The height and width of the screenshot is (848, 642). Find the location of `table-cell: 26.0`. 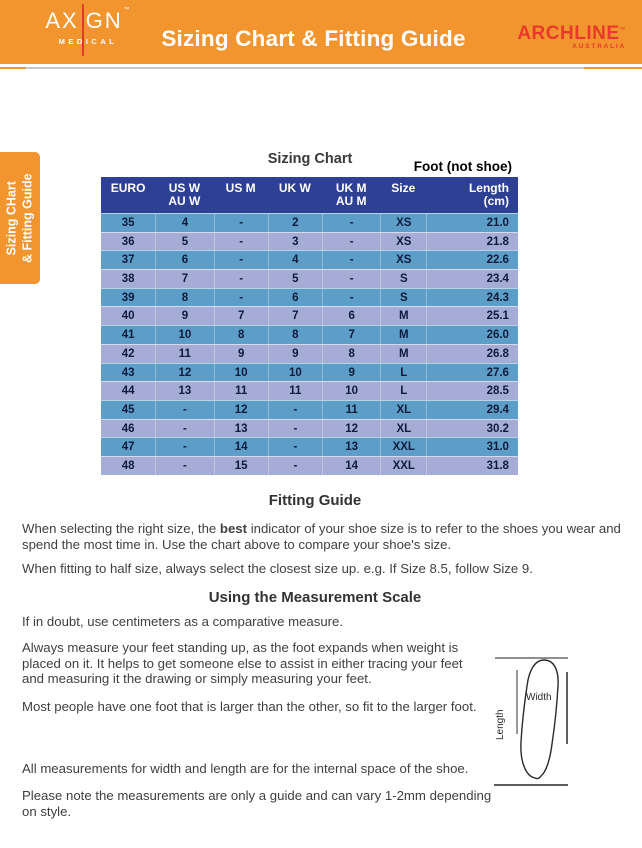

table-cell: 26.0 is located at coordinates (472, 335).